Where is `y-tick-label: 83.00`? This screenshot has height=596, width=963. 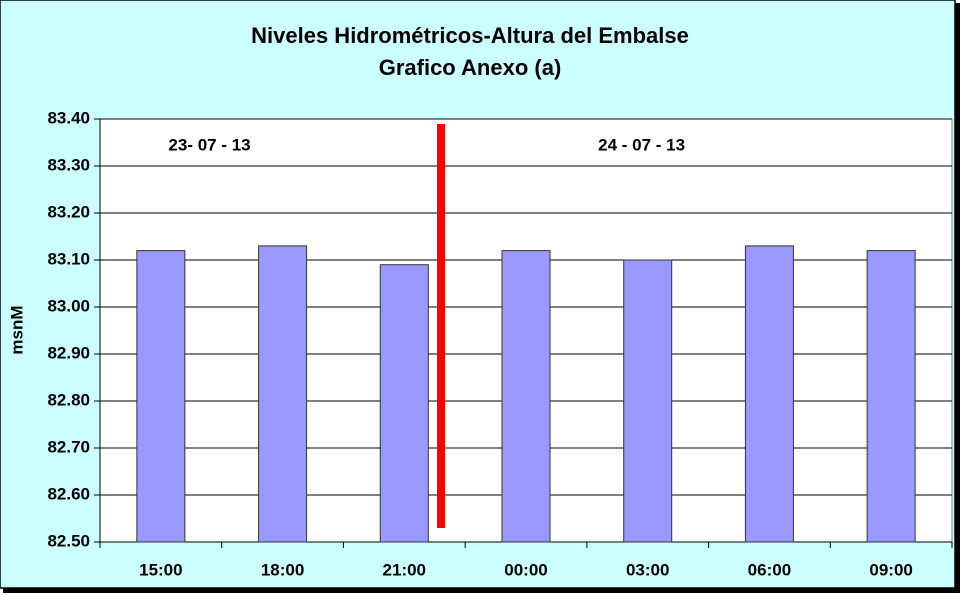 y-tick-label: 83.00 is located at coordinates (68, 305).